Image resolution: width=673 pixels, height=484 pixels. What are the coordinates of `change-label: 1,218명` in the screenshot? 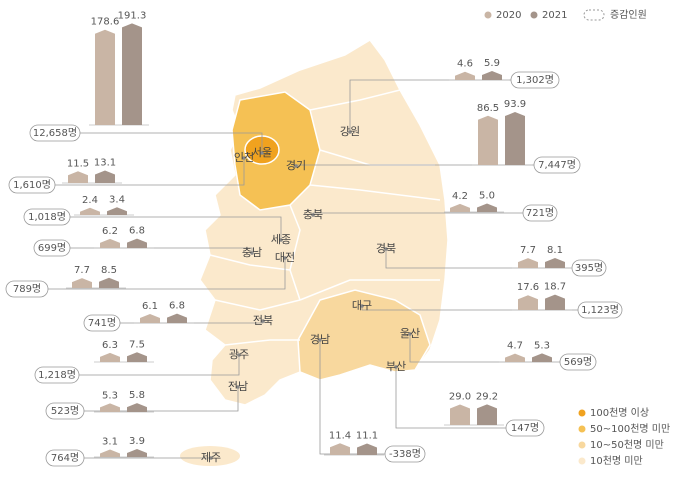 It's located at (57, 375).